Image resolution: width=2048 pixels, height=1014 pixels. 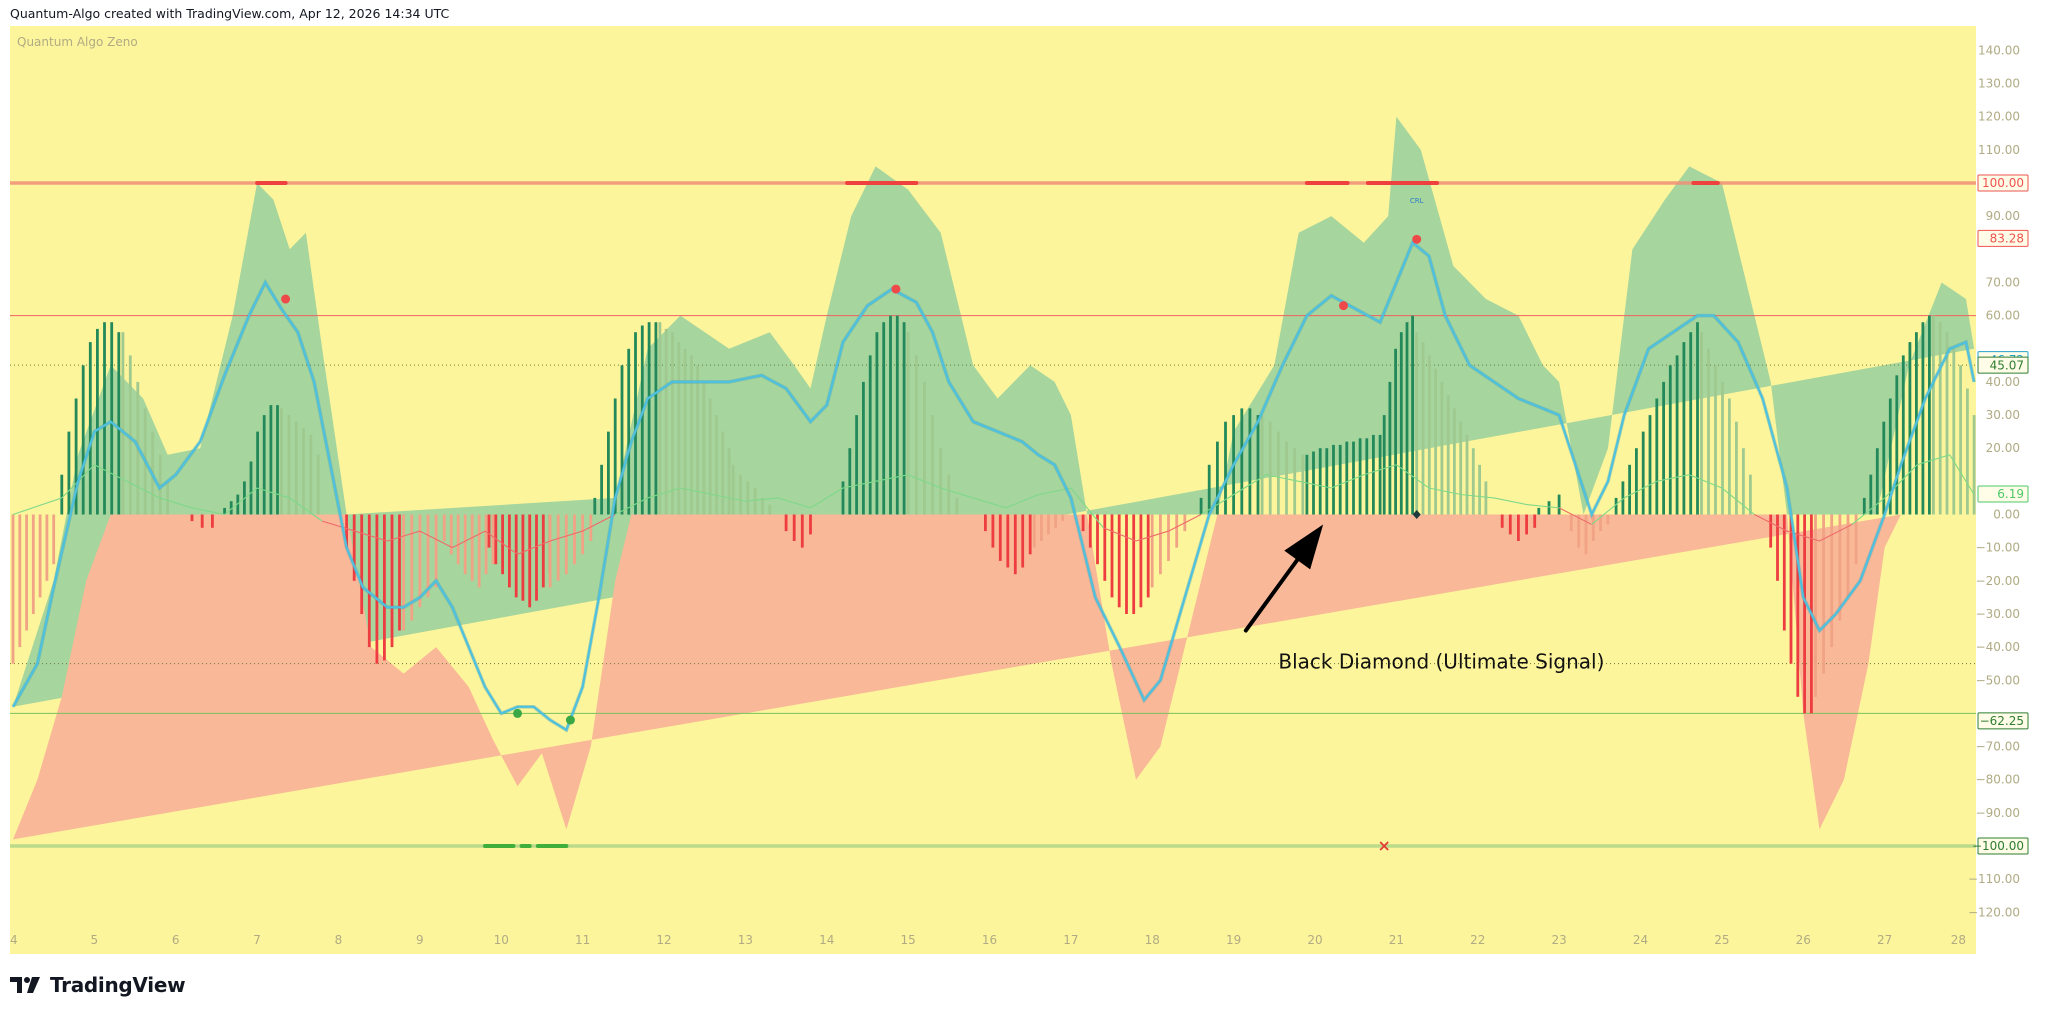 I want to click on x-tick-label: 21, so click(x=1396, y=940).